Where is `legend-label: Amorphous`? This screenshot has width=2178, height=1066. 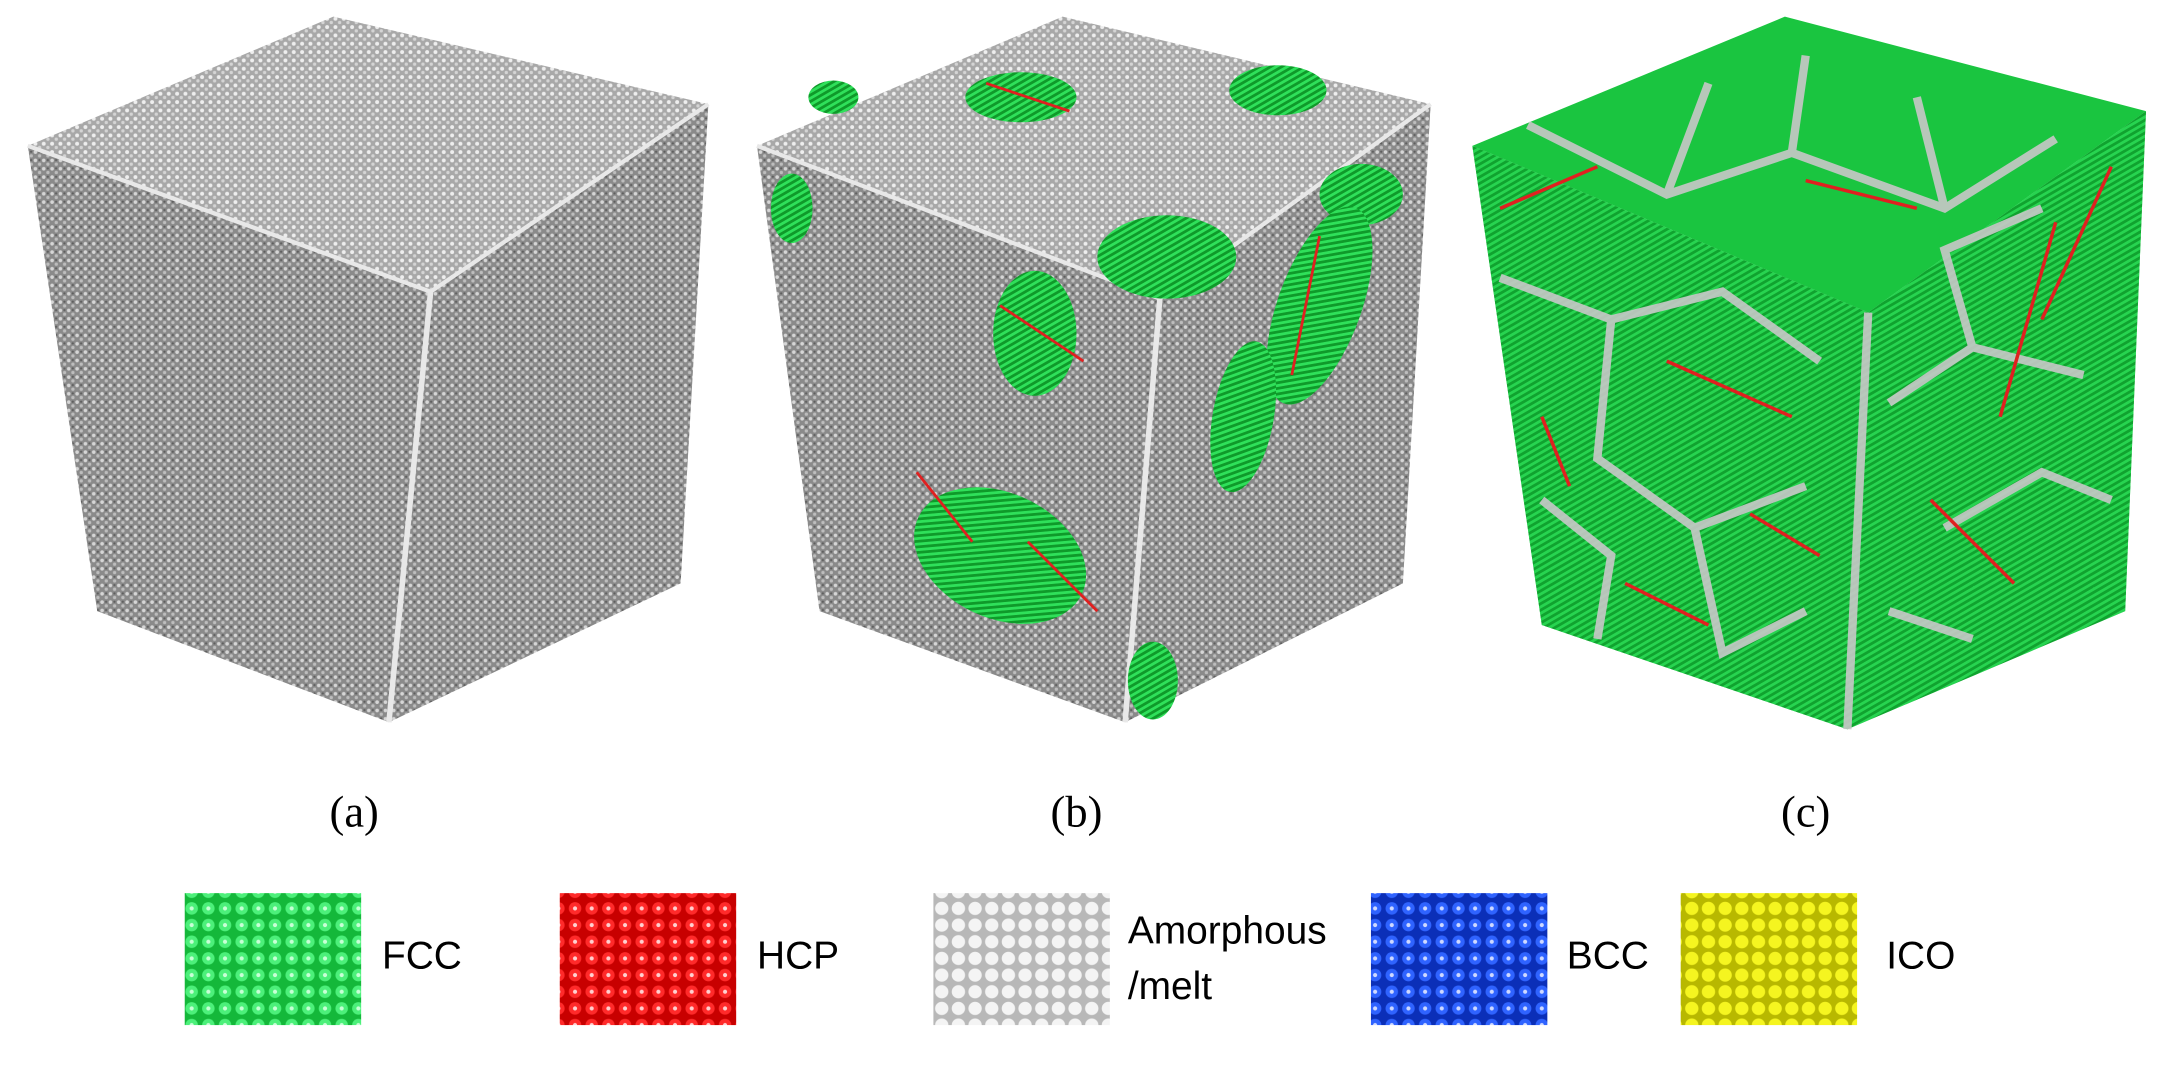 legend-label: Amorphous is located at coordinates (1227, 931).